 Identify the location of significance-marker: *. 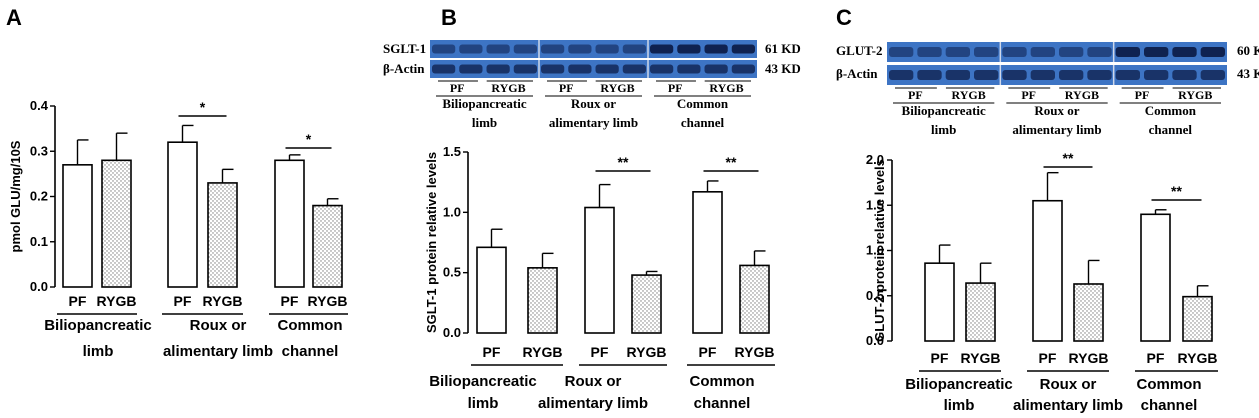
(203, 107).